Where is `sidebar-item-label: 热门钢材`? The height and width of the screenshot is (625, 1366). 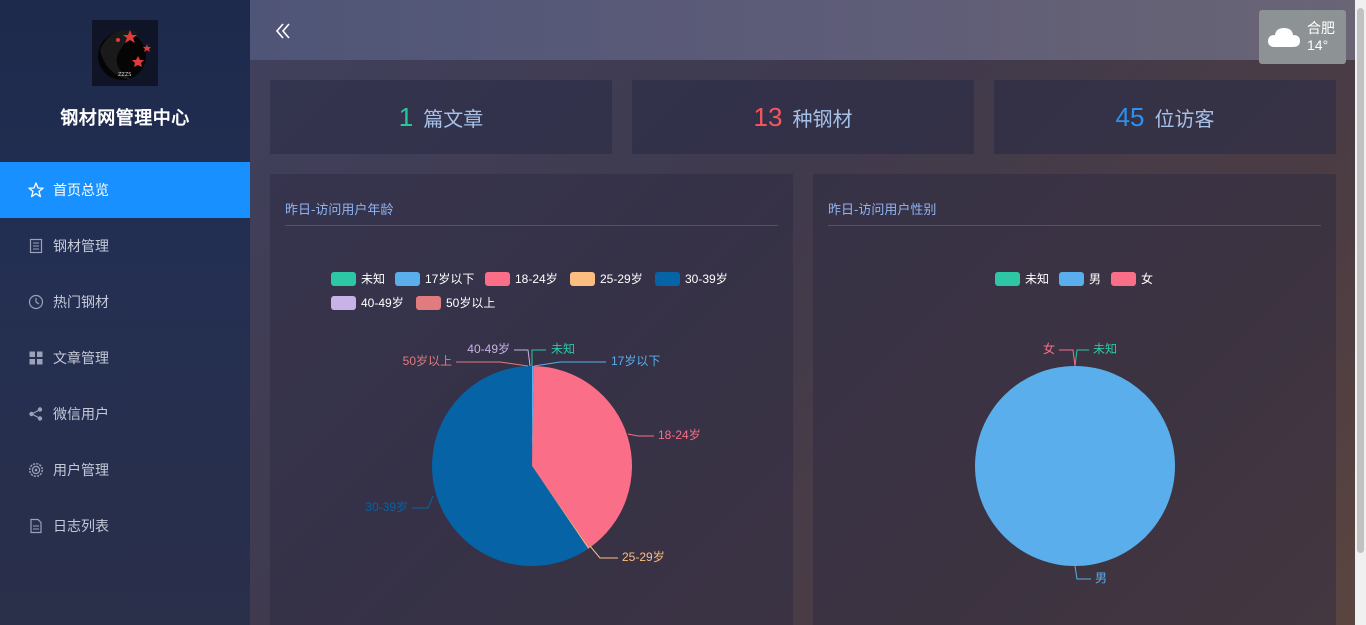 sidebar-item-label: 热门钢材 is located at coordinates (81, 302).